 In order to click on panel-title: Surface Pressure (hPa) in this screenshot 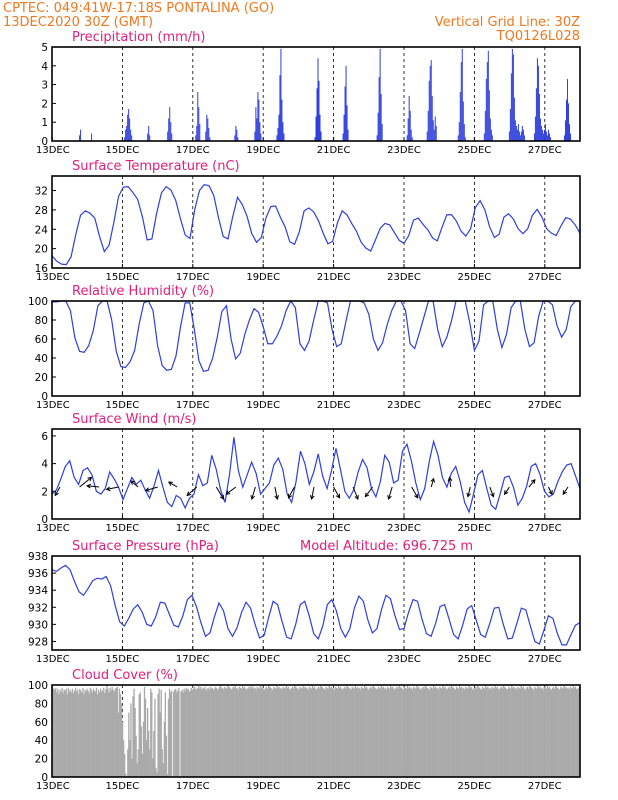, I will do `click(145, 546)`.